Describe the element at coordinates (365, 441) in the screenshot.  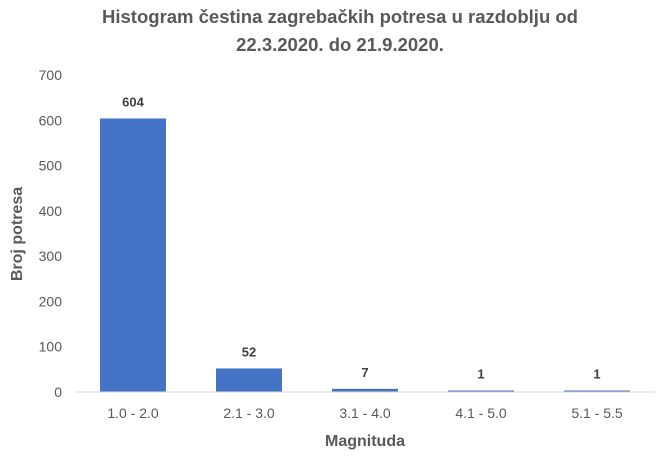
I see `x-axis-title: Magnituda` at that location.